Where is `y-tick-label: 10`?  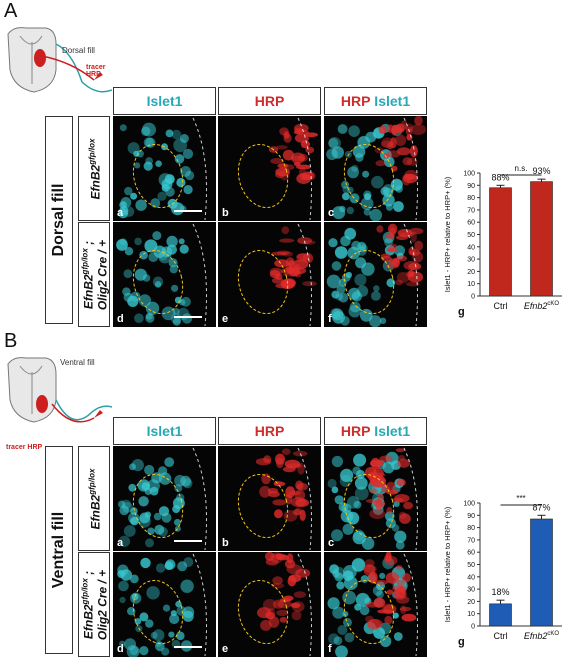
y-tick-label: 10 is located at coordinates (471, 284).